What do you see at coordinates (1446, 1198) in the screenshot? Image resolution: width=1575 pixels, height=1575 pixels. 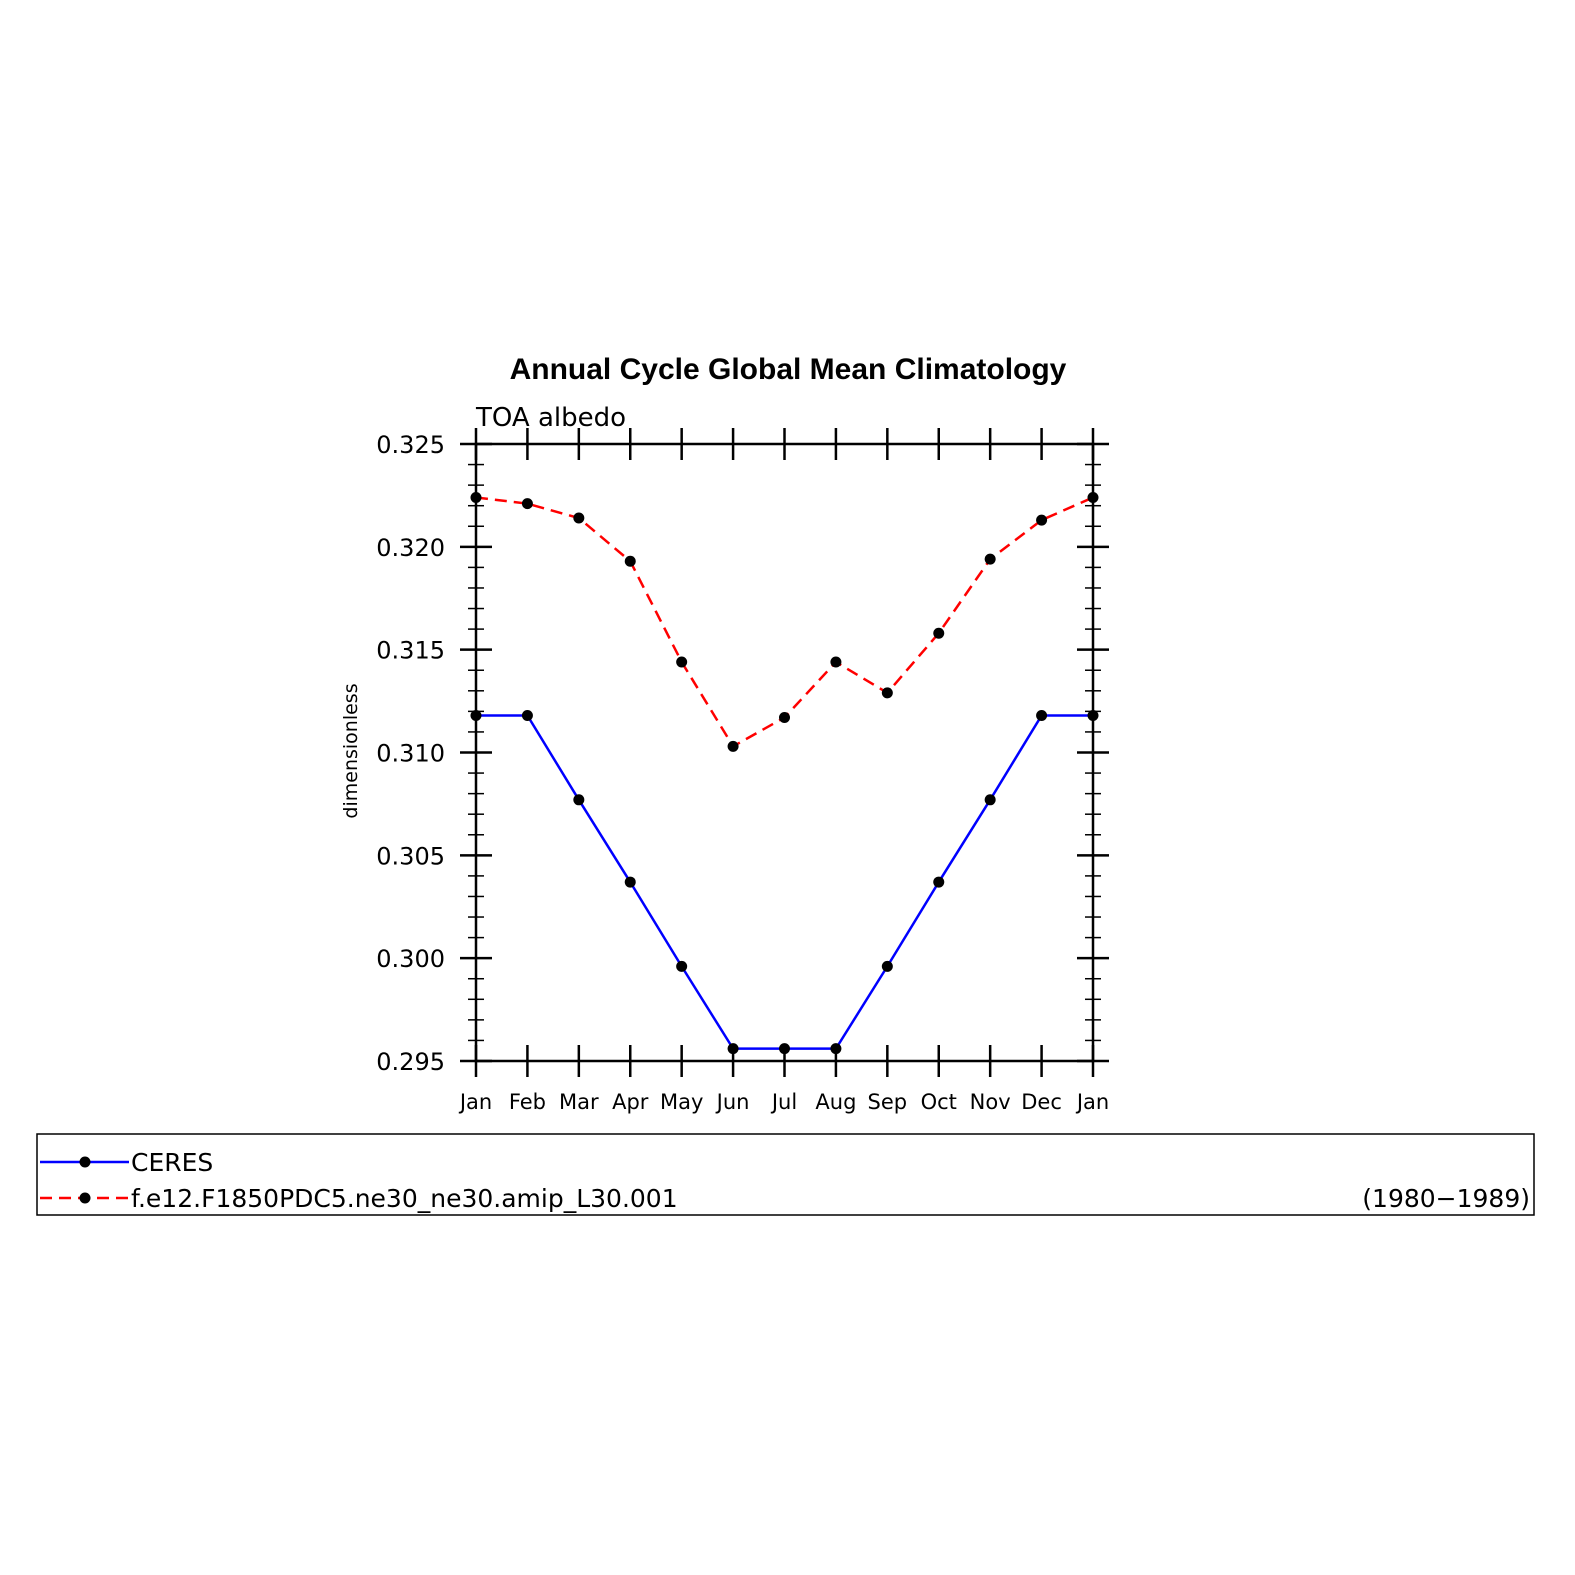 I see `legend-years-2: (1980−1989)` at bounding box center [1446, 1198].